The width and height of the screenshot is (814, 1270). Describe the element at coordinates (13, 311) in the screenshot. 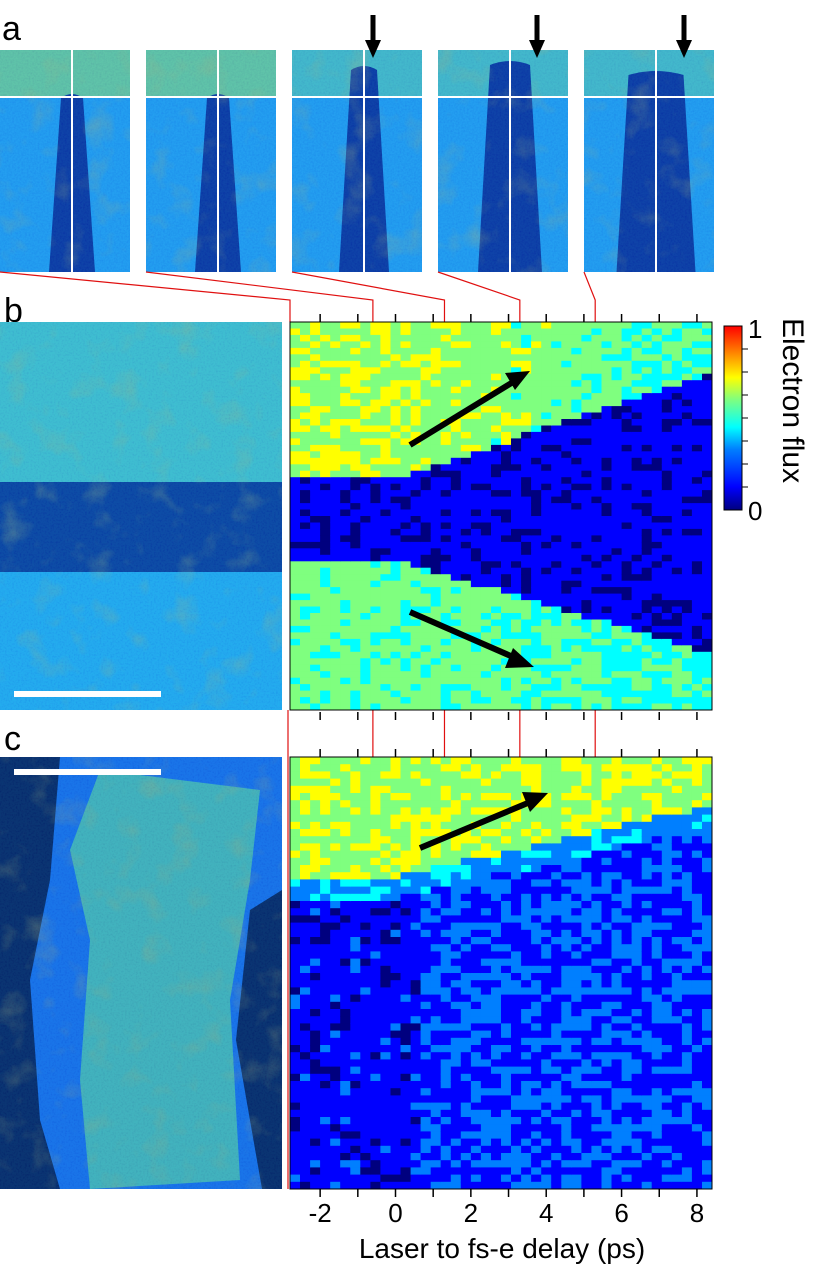

I see `panel-b-letter: b` at that location.